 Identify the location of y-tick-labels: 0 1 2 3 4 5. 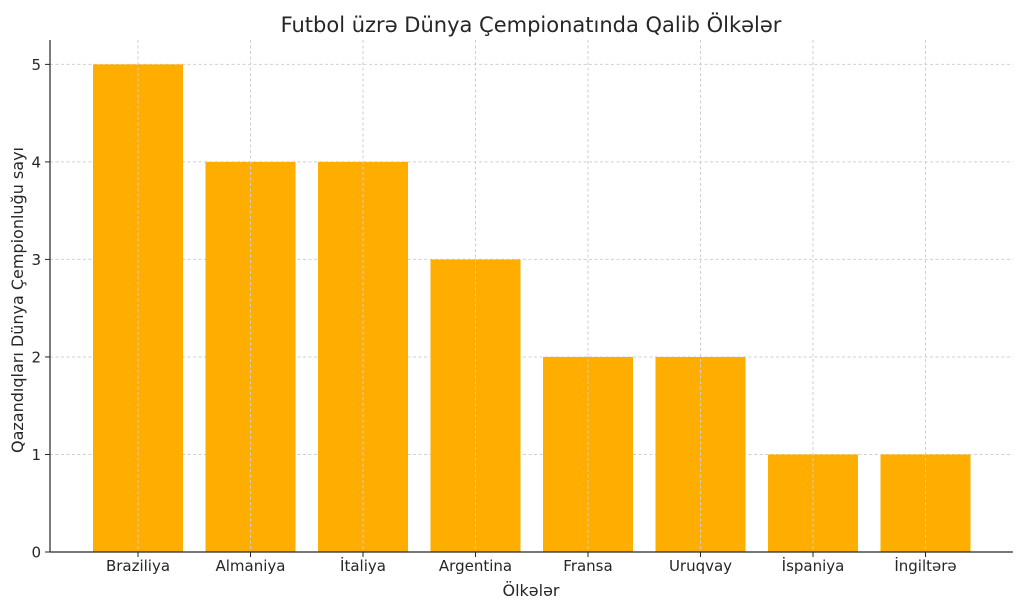
(36, 309).